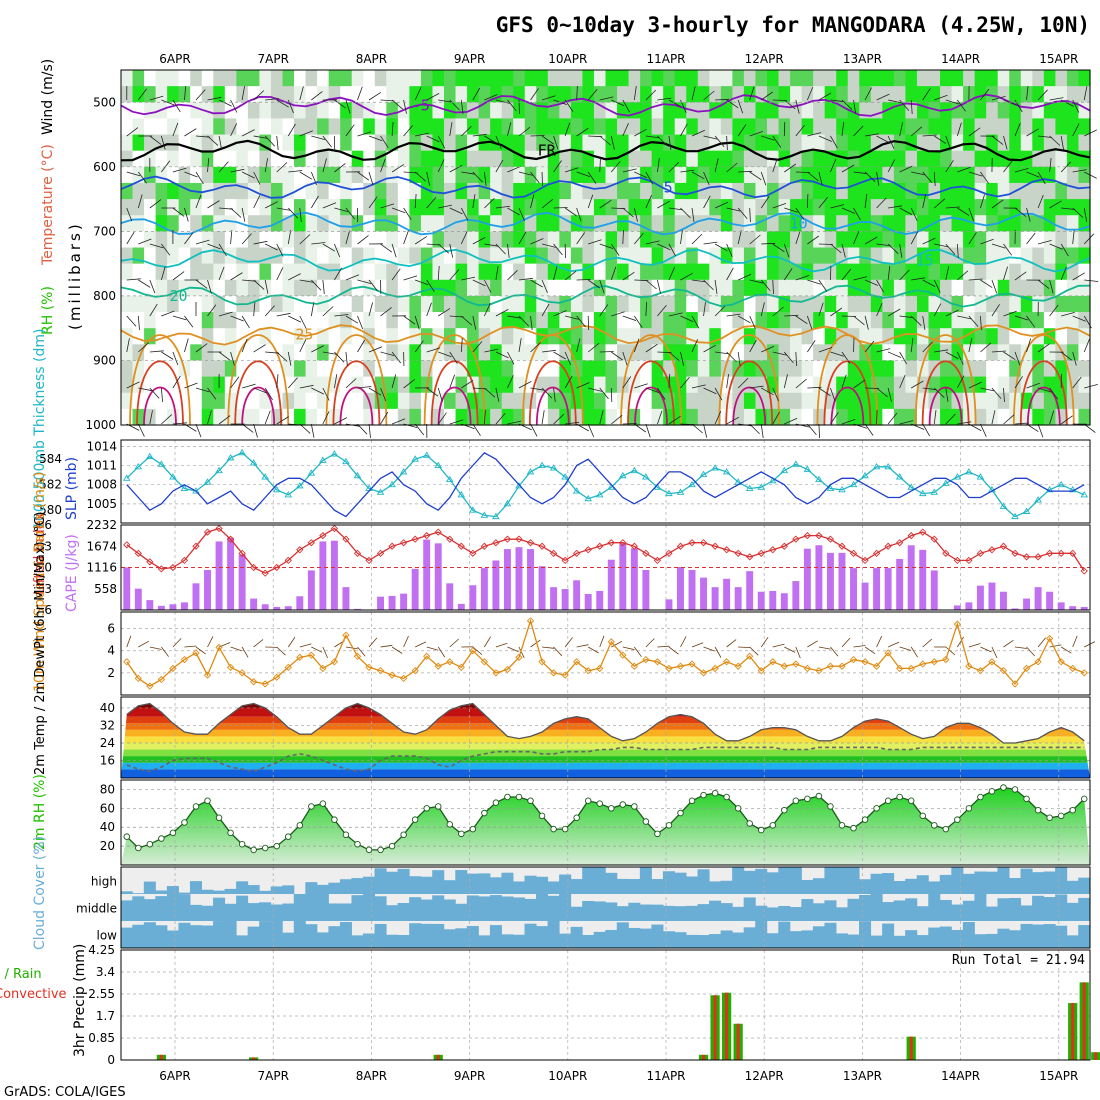 The height and width of the screenshot is (1100, 1100). What do you see at coordinates (764, 1076) in the screenshot?
I see `bottom-date-label: 12APR` at bounding box center [764, 1076].